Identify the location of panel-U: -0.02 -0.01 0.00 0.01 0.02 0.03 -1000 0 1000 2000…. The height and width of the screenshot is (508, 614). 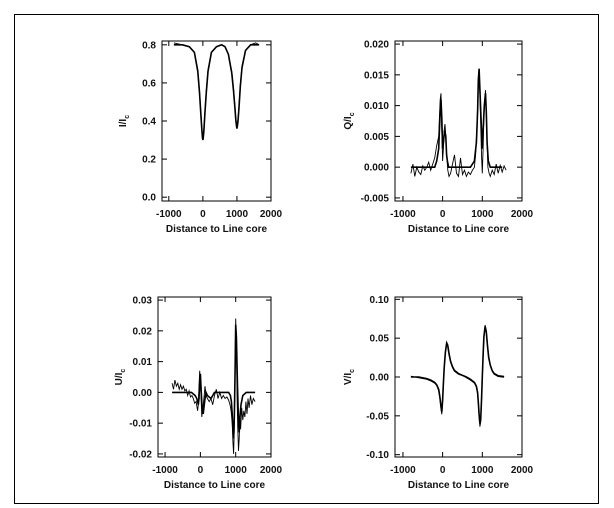
(198, 393).